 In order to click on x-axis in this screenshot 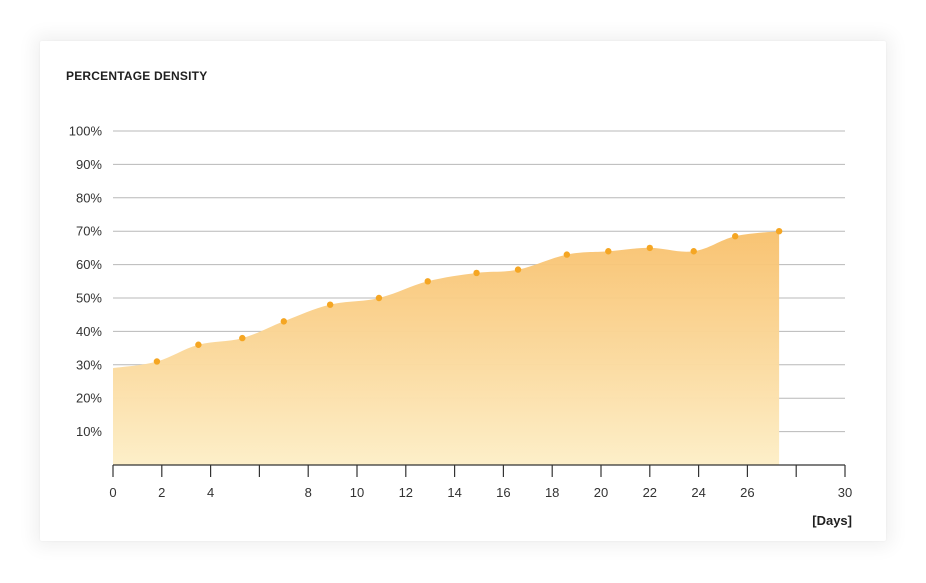, I will do `click(479, 470)`.